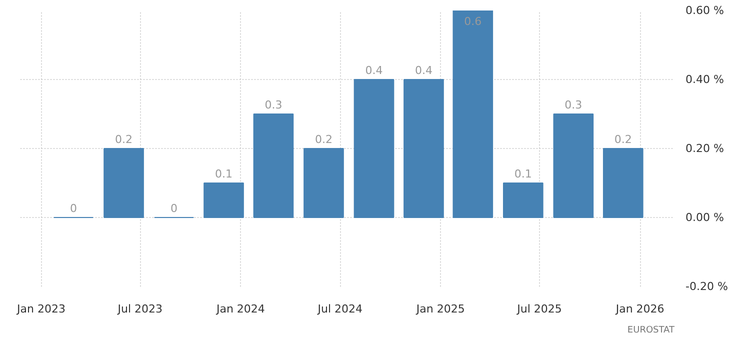 This screenshot has height=340, width=730. Describe the element at coordinates (539, 309) in the screenshot. I see `x-tick-label: Jul 2025` at that location.